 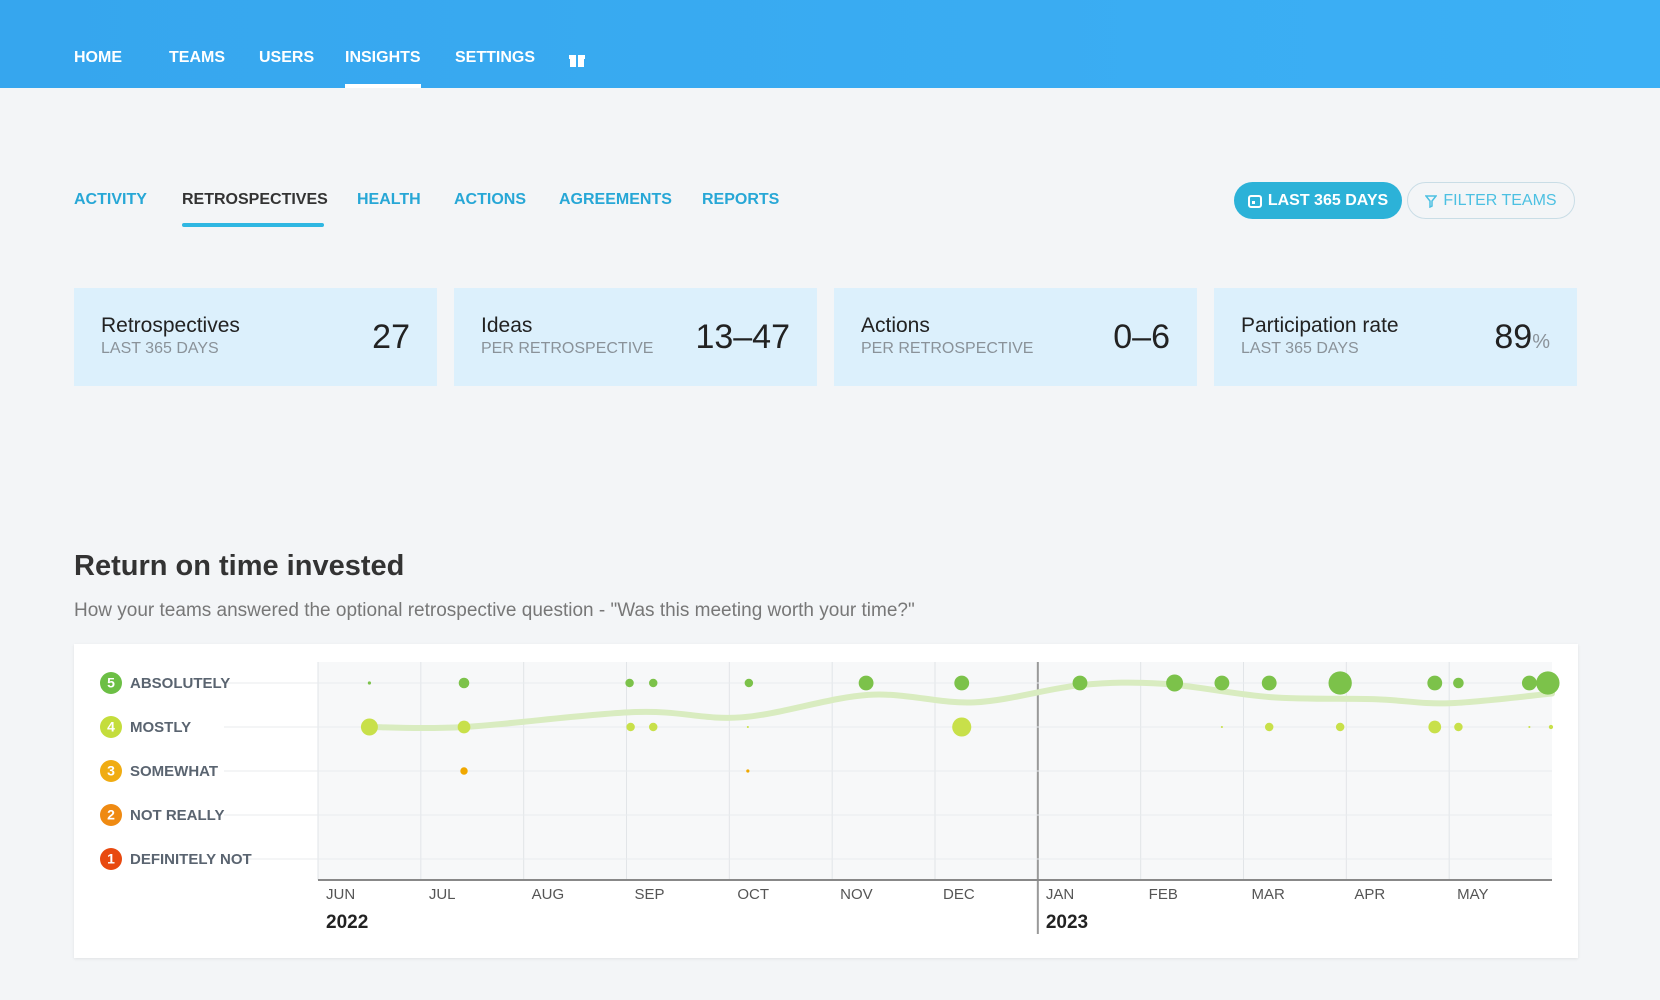 What do you see at coordinates (287, 57) in the screenshot?
I see `nav-item: USERS` at bounding box center [287, 57].